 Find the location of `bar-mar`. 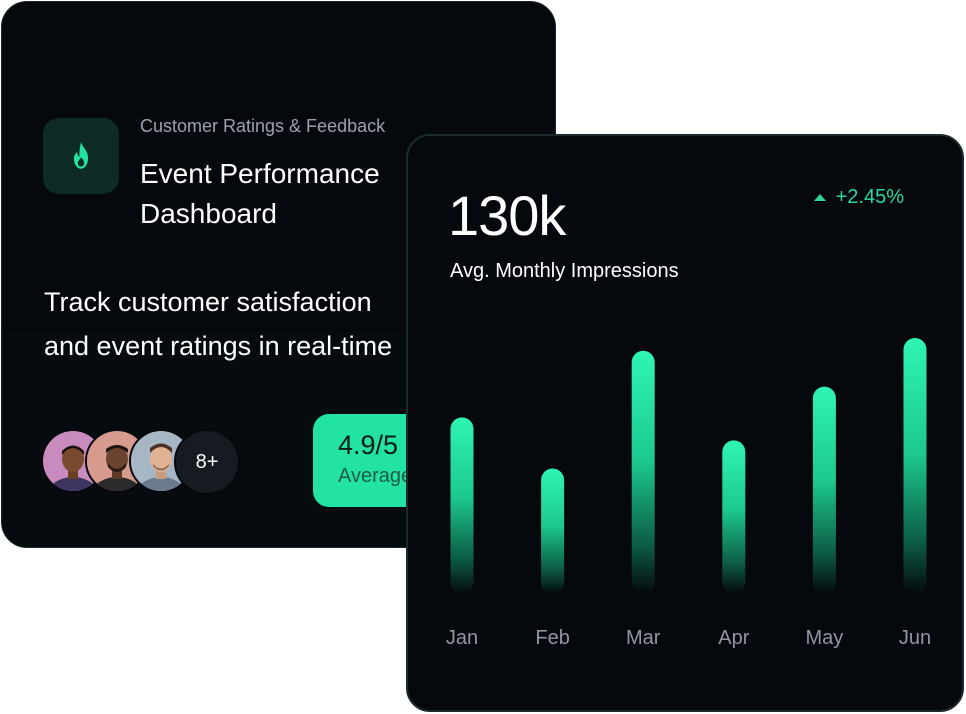

bar-mar is located at coordinates (643, 472).